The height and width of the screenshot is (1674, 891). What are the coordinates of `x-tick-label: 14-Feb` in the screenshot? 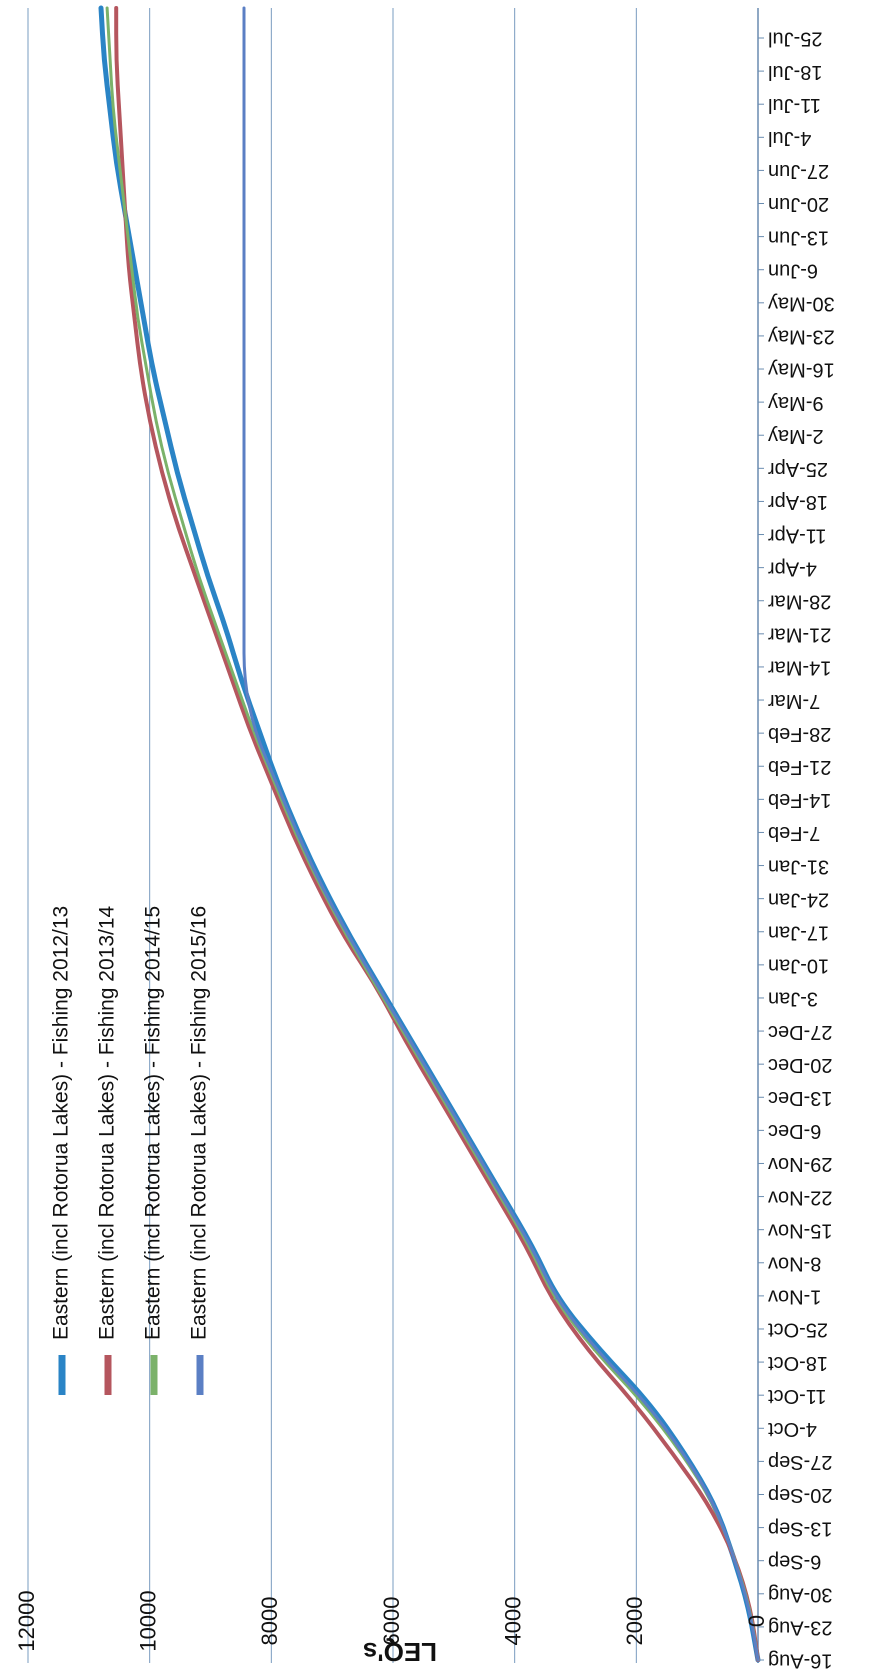 It's located at (799, 800).